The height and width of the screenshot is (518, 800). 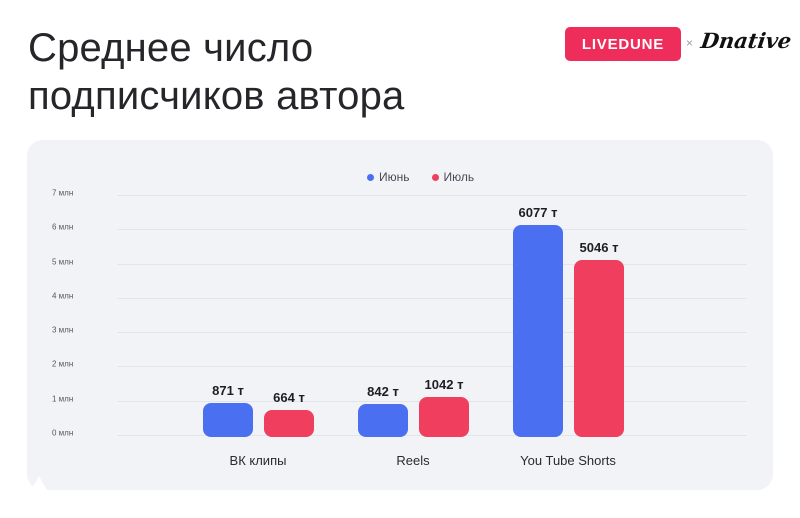 I want to click on bar-value-label: 871 т, so click(x=228, y=391).